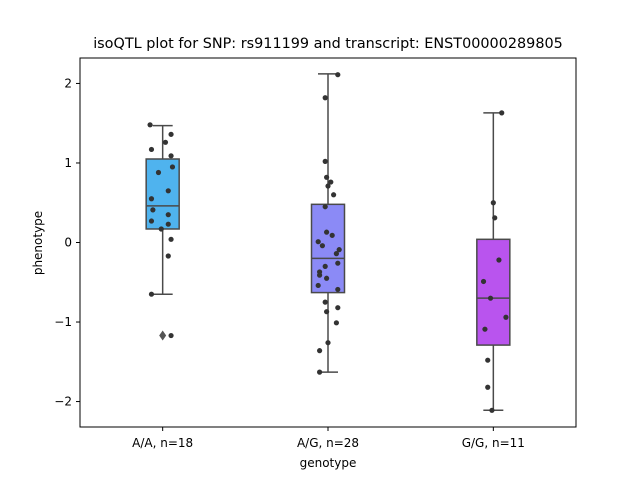  What do you see at coordinates (328, 463) in the screenshot?
I see `x-axis-label: genotype` at bounding box center [328, 463].